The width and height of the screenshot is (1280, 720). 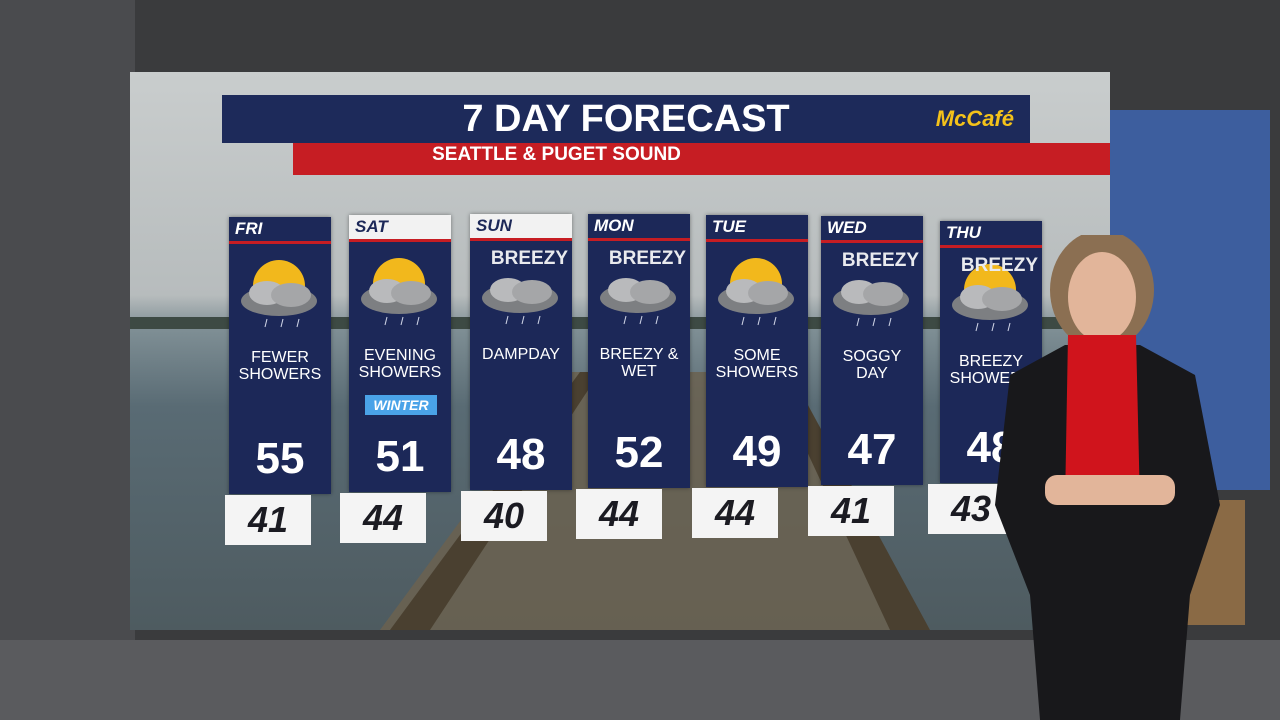 What do you see at coordinates (400, 228) in the screenshot?
I see `day-label: SAT` at bounding box center [400, 228].